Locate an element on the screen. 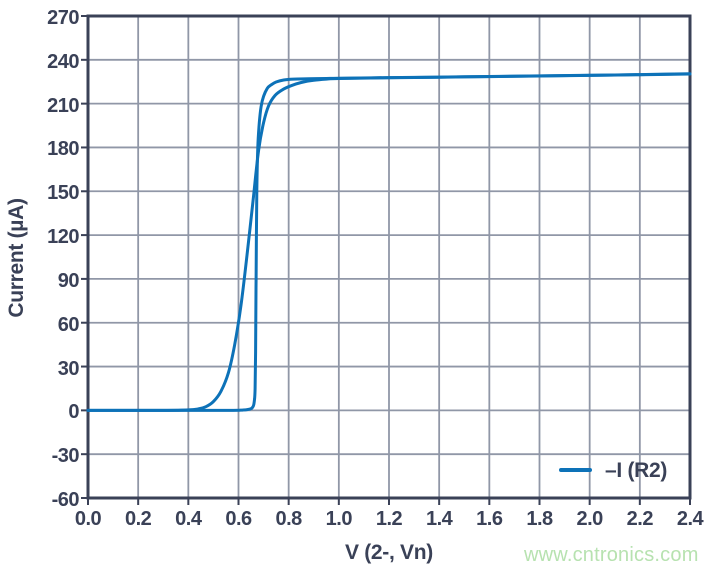 Image resolution: width=710 pixels, height=575 pixels. legend: –I (R2) is located at coordinates (613, 470).